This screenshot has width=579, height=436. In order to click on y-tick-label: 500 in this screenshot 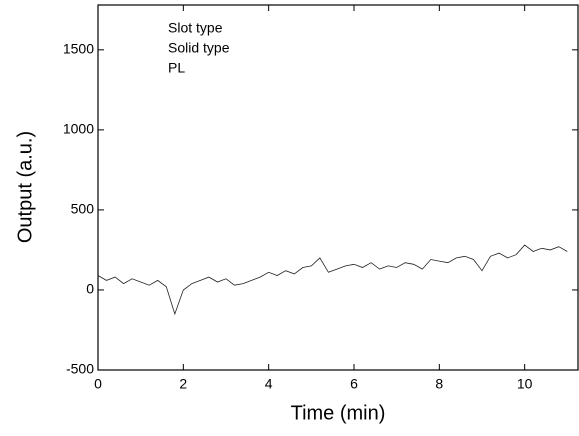, I will do `click(83, 209)`.